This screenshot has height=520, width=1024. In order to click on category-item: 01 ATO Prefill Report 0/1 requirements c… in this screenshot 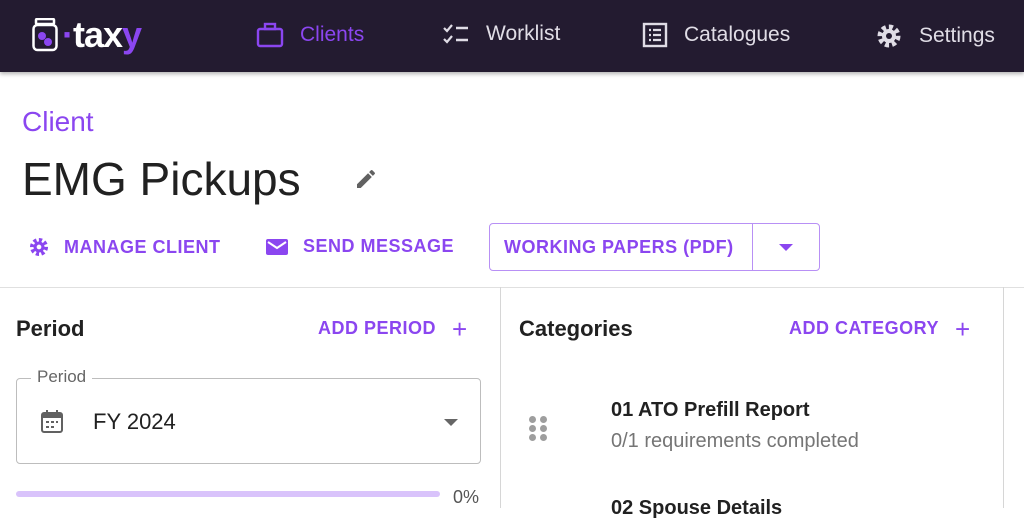, I will do `click(735, 426)`.